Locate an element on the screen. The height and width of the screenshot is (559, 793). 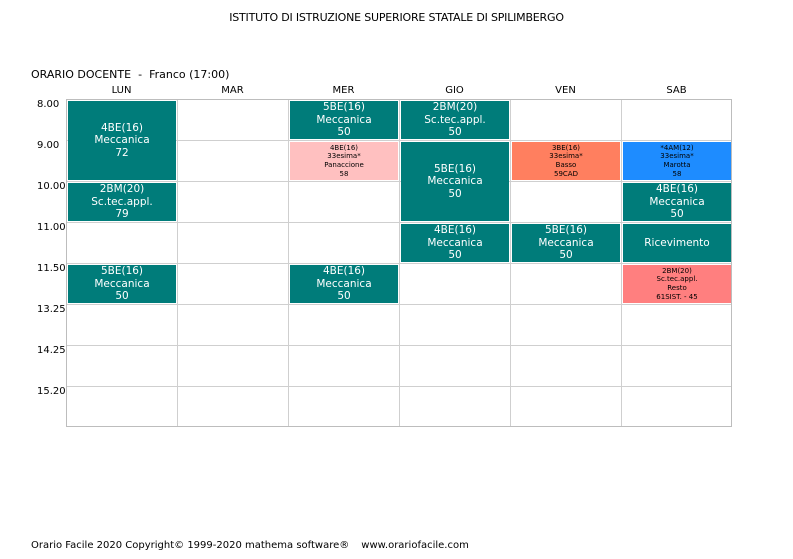
time-label: 13.25 is located at coordinates (51, 309).